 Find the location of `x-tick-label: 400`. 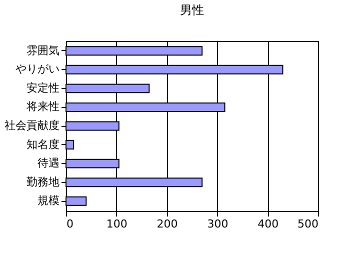

x-tick-label: 400 is located at coordinates (268, 224).